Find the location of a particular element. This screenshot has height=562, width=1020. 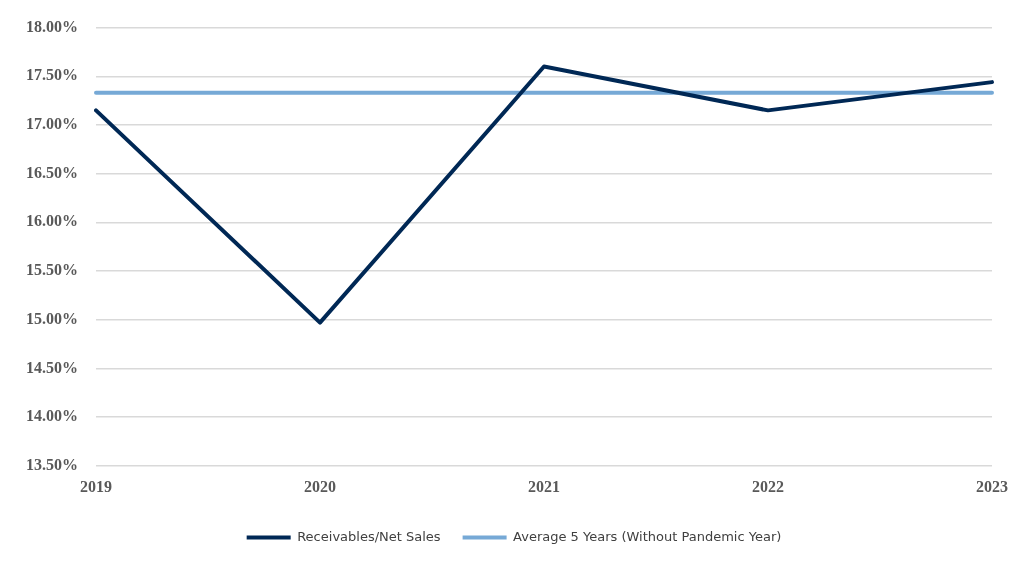

y-tick-label: 17.00% is located at coordinates (52, 124).